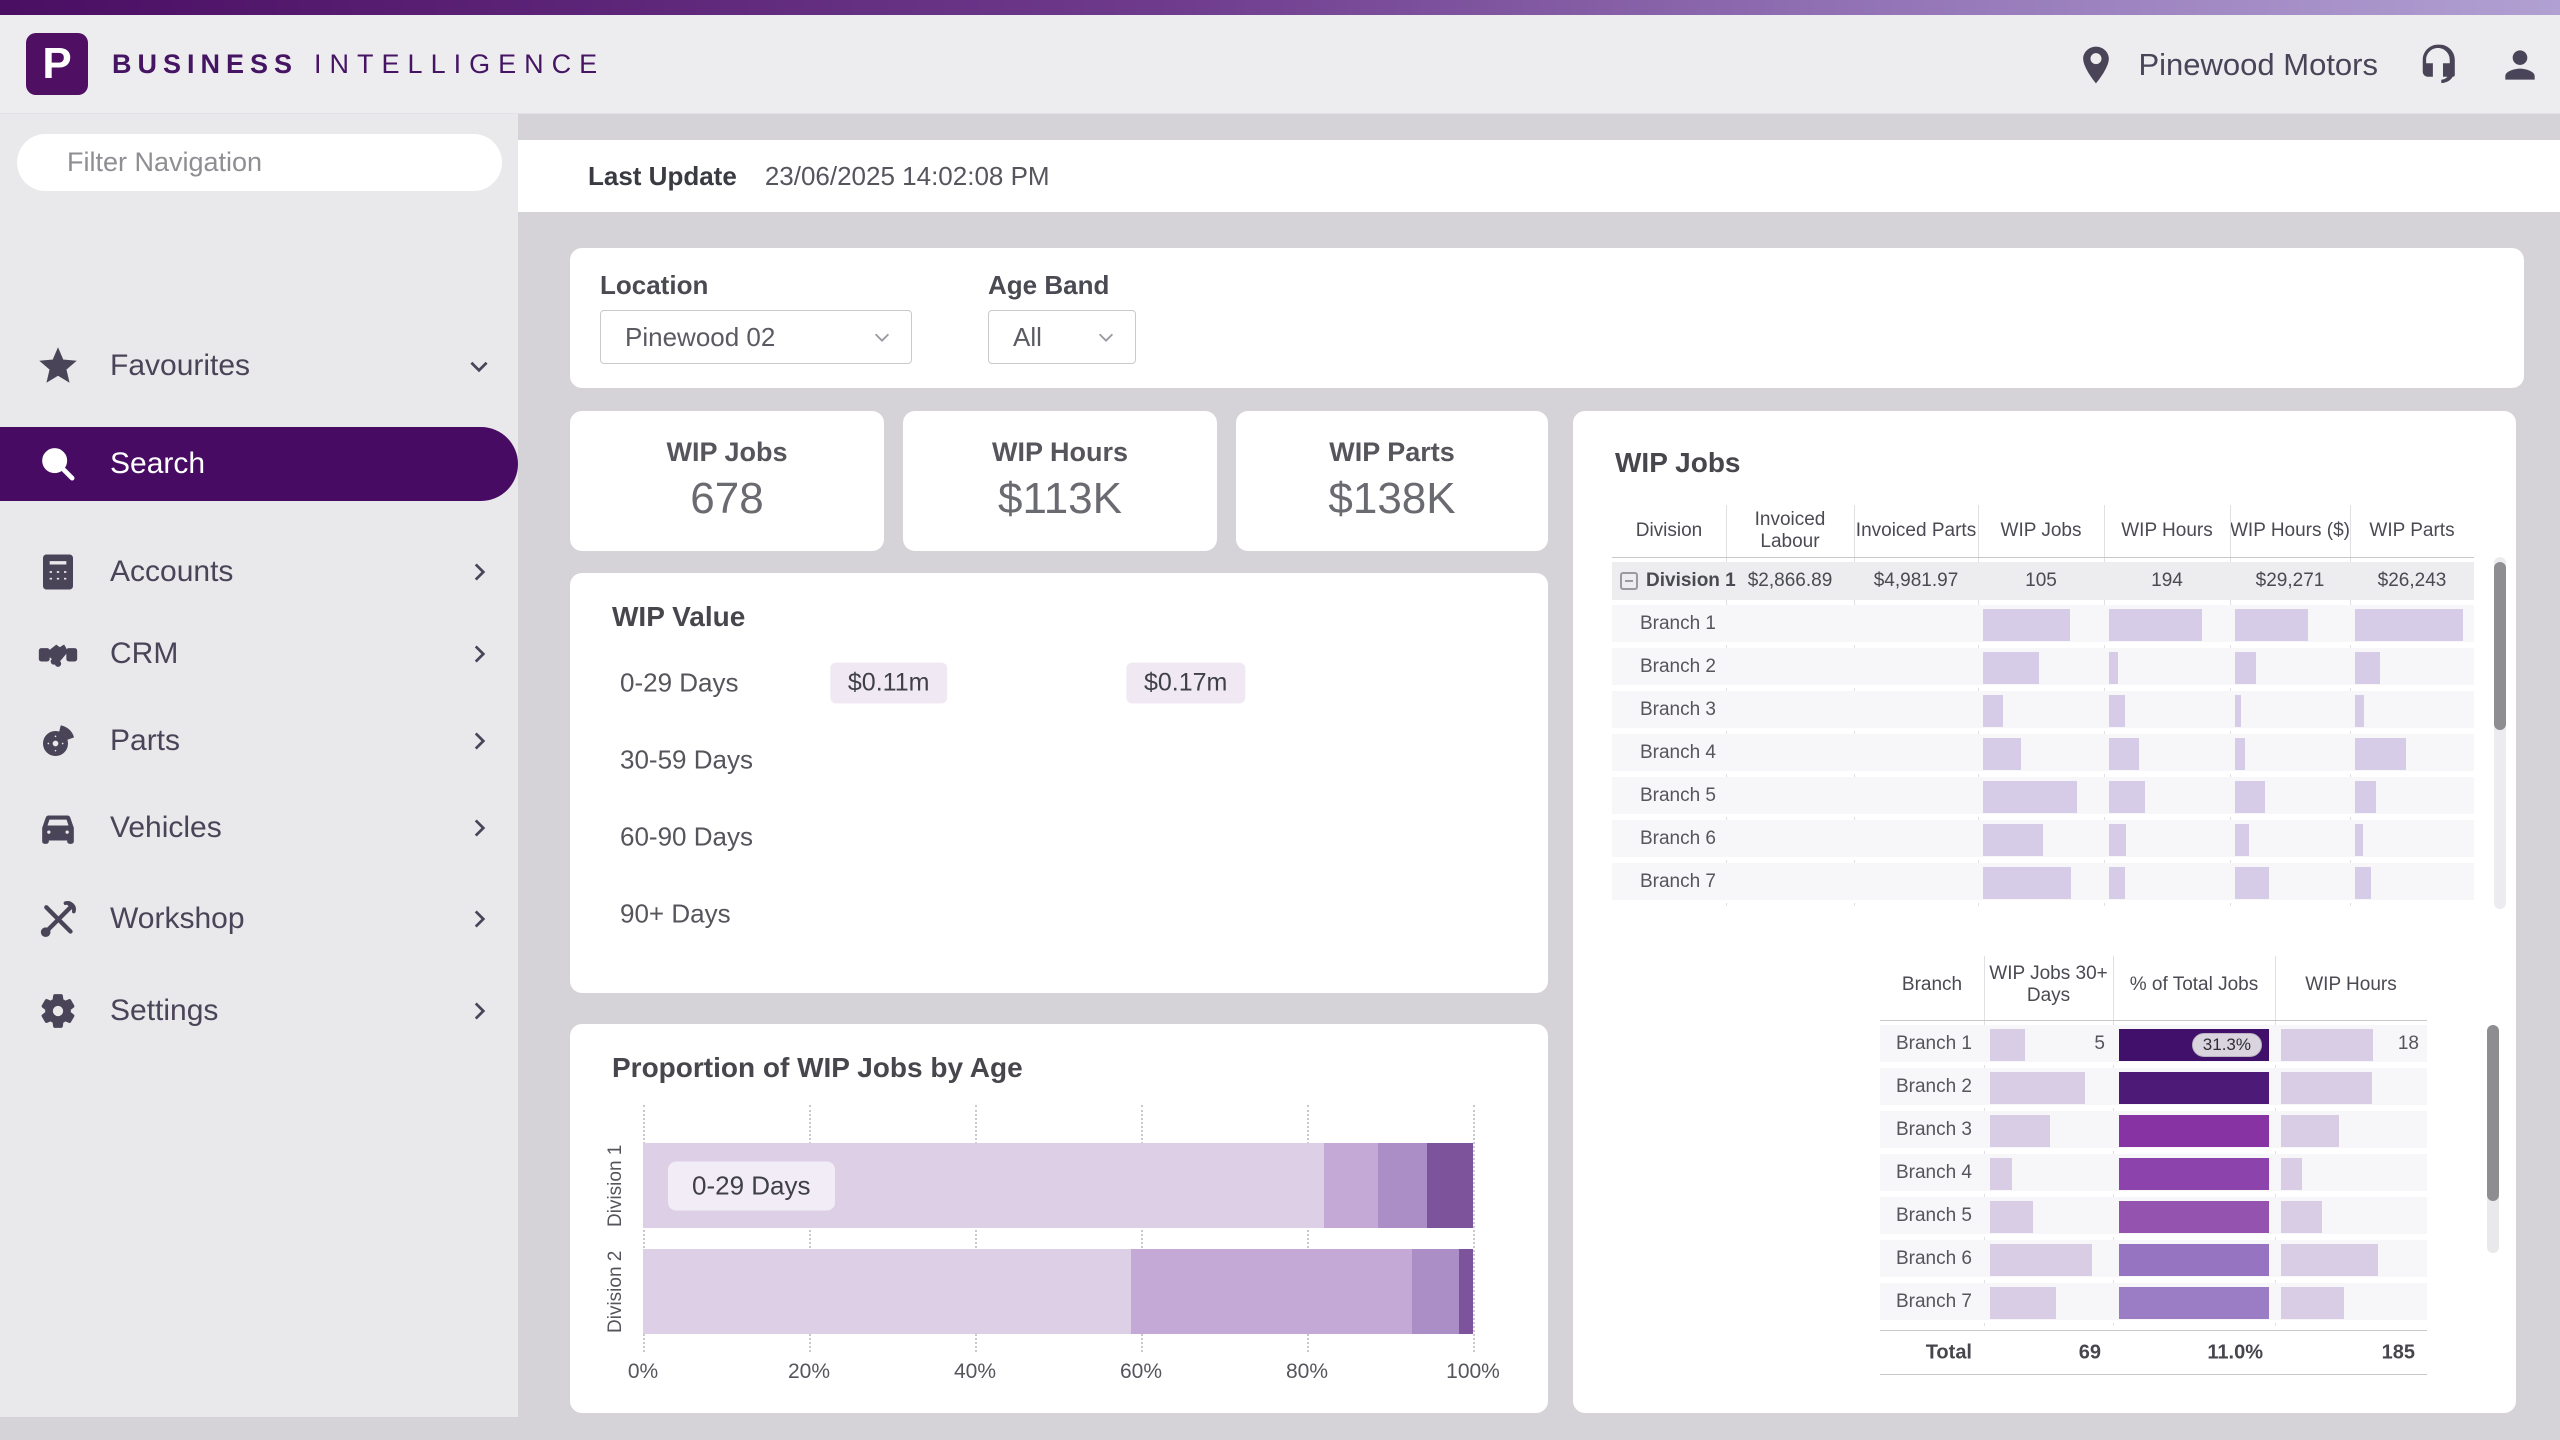  Describe the element at coordinates (259, 464) in the screenshot. I see `sidebar-item-search: Search` at that location.